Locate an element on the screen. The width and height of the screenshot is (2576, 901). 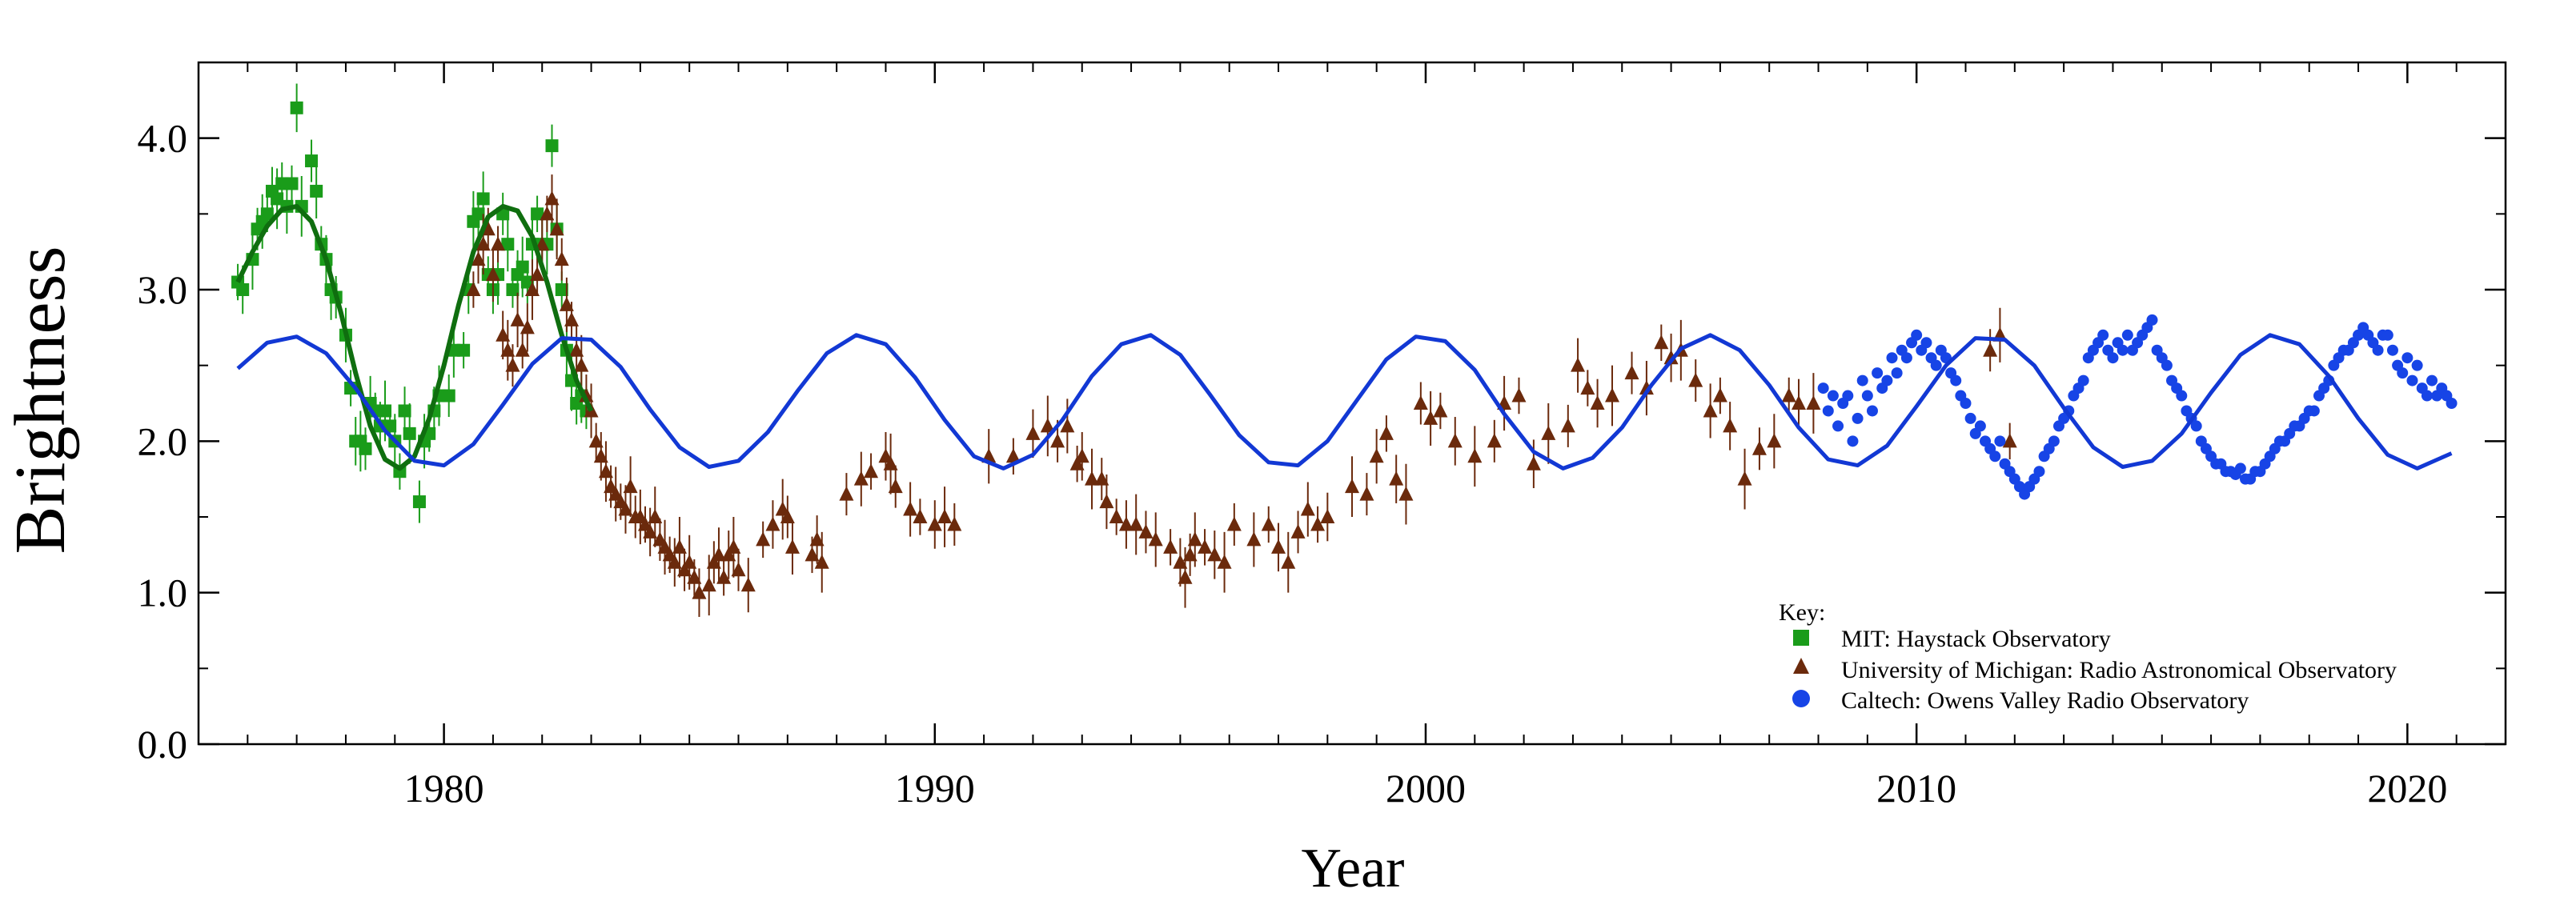
legend-marker-michigan is located at coordinates (1801, 666).